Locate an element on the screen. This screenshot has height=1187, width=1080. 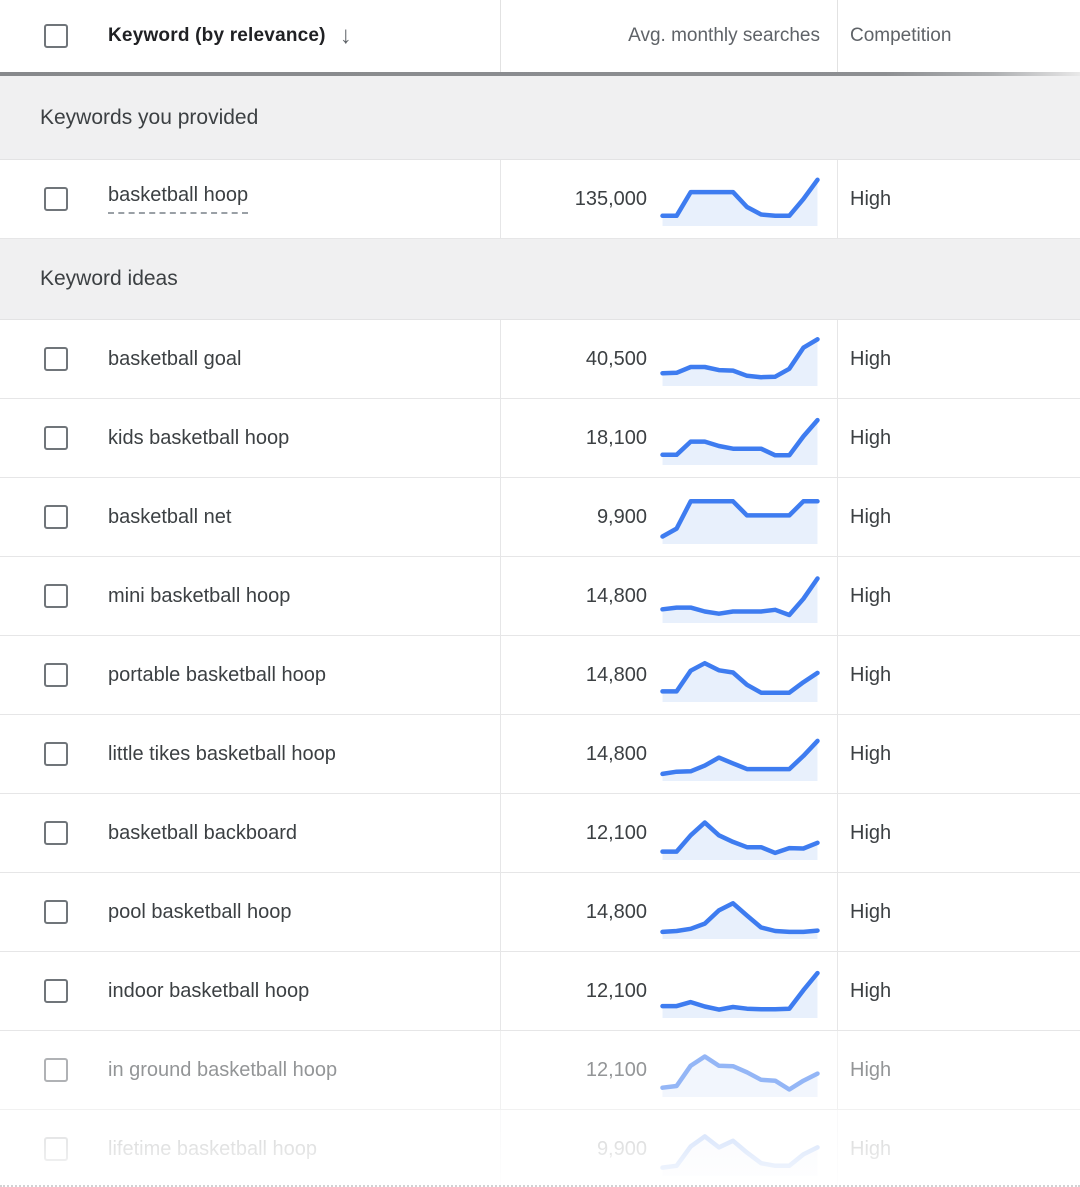
searches-cell: 135,000 is located at coordinates (668, 199).